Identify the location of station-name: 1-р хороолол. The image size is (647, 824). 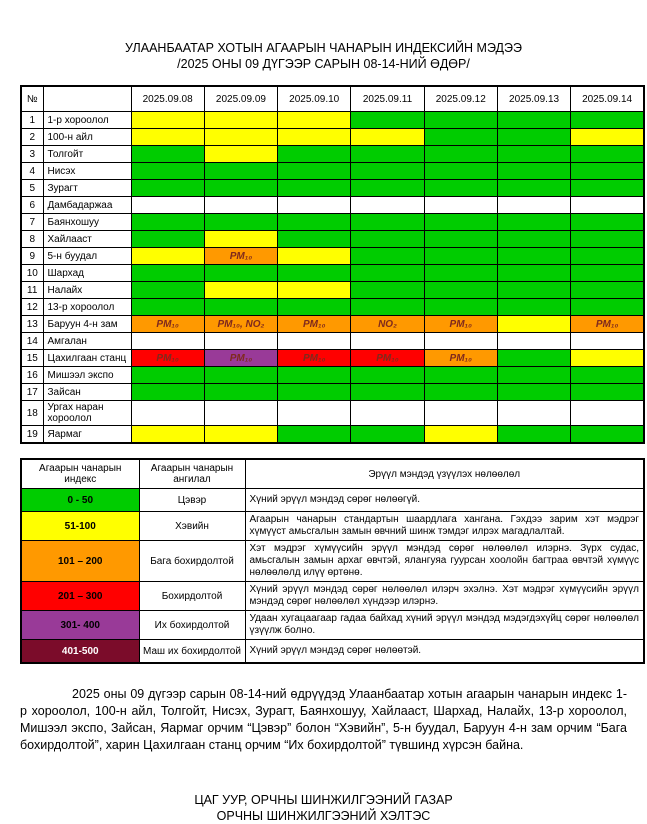
(87, 120).